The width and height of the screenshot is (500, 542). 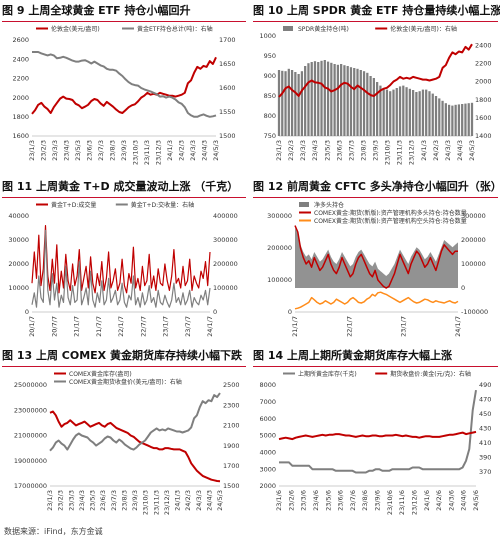 I want to click on y-tick-label-left: 17000000, so click(x=30, y=486).